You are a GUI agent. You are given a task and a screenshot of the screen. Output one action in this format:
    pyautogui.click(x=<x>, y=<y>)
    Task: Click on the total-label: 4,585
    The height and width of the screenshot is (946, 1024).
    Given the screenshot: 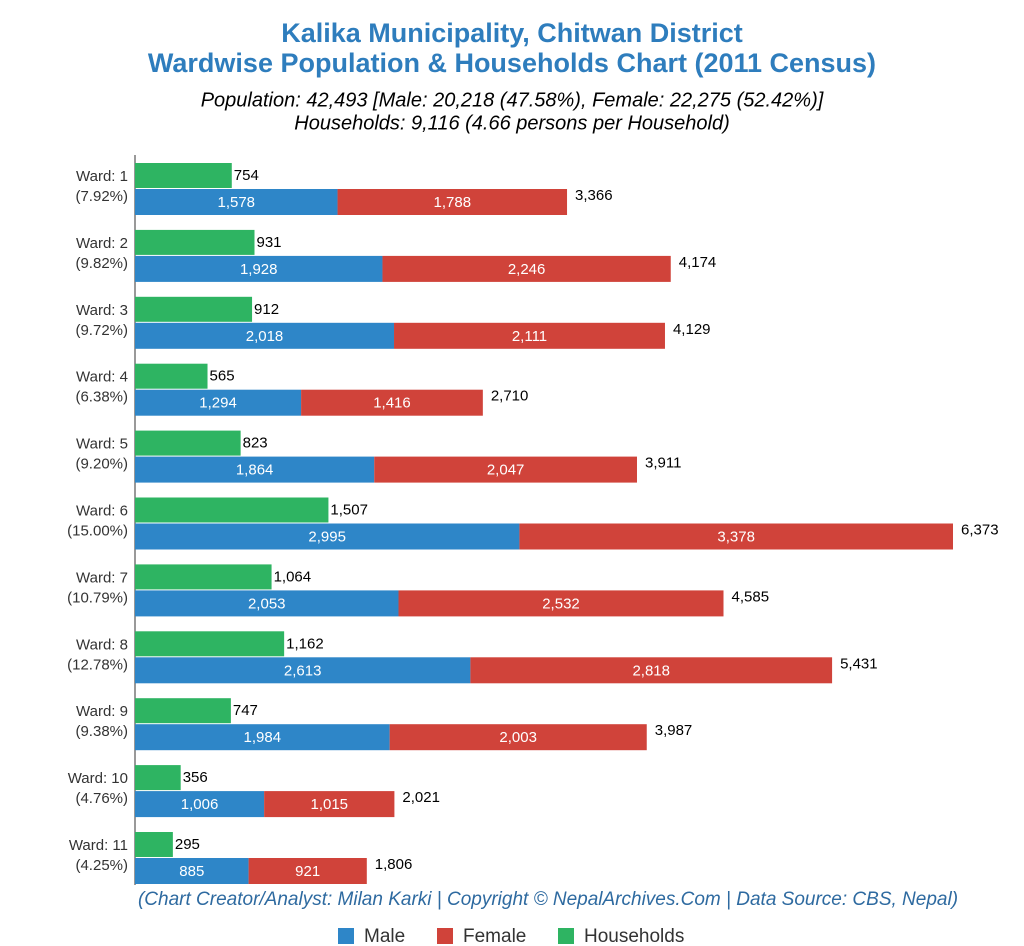 What is the action you would take?
    pyautogui.click(x=751, y=596)
    